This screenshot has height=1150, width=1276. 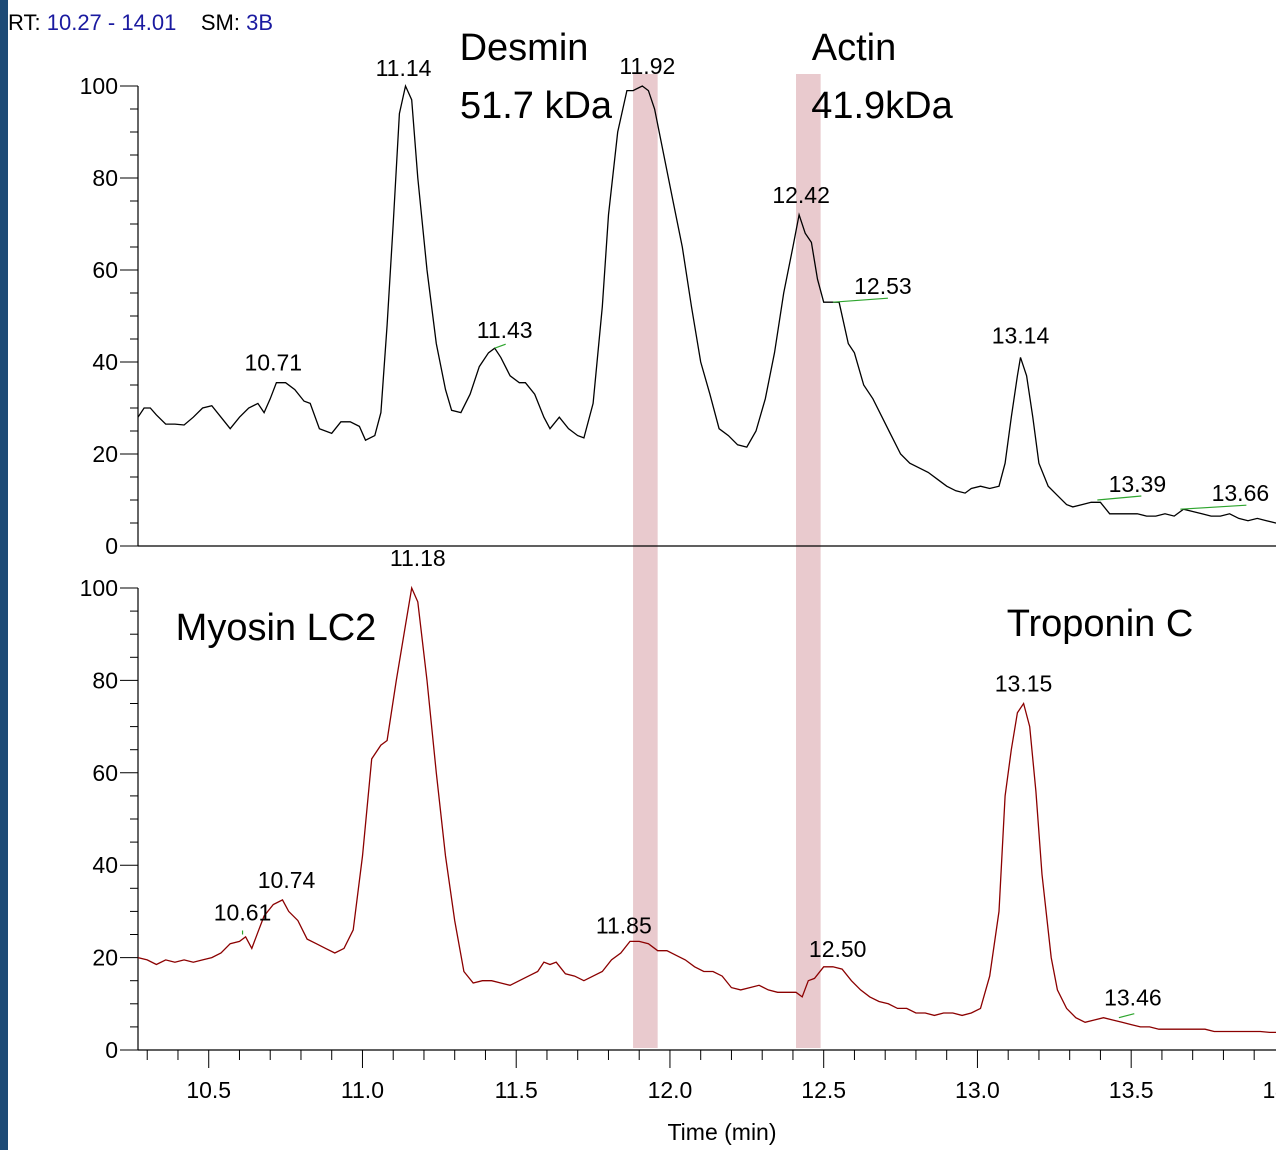 I want to click on peak-label: 11.92, so click(x=647, y=66).